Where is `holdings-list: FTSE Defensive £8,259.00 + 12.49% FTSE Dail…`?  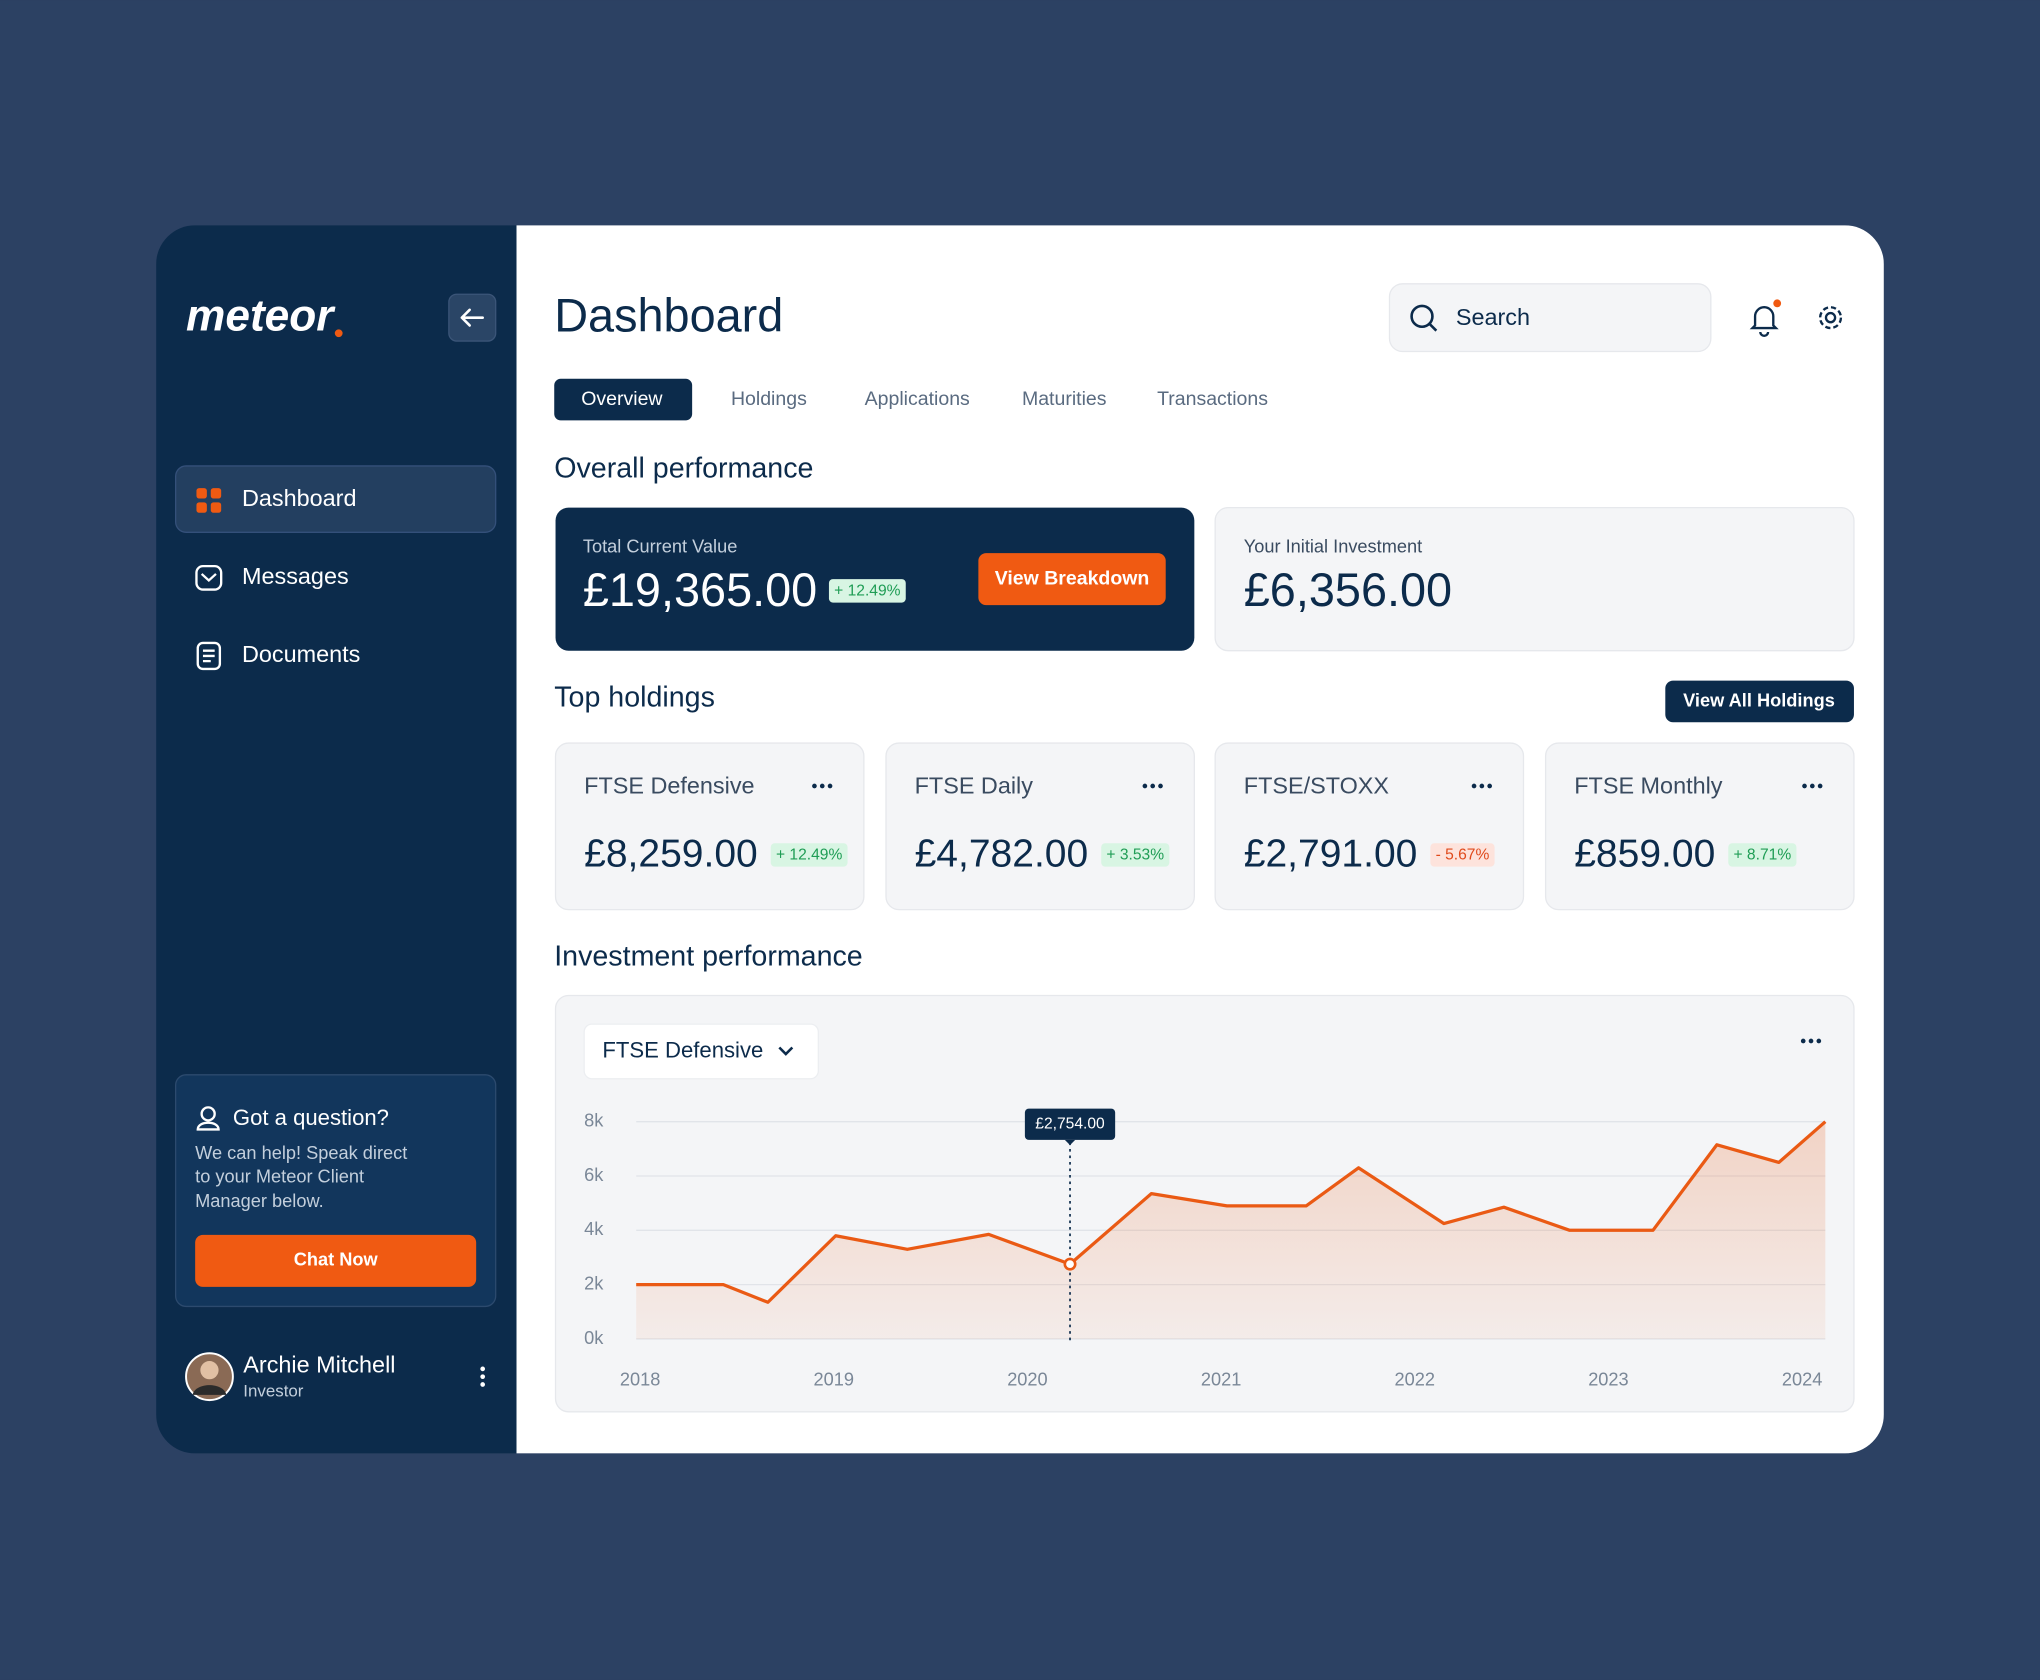
holdings-list: FTSE Defensive £8,259.00 + 12.49% FTSE Dail… is located at coordinates (1204, 826).